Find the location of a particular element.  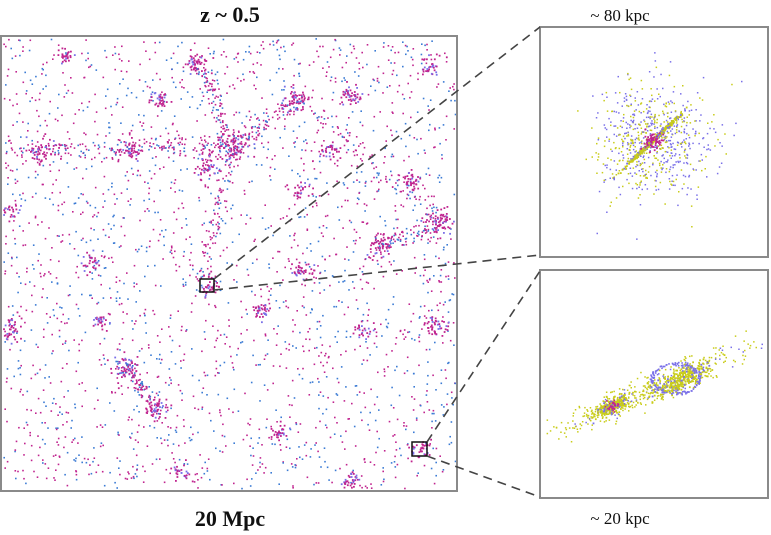

box-scale-label: 20 Mpc is located at coordinates (230, 518).